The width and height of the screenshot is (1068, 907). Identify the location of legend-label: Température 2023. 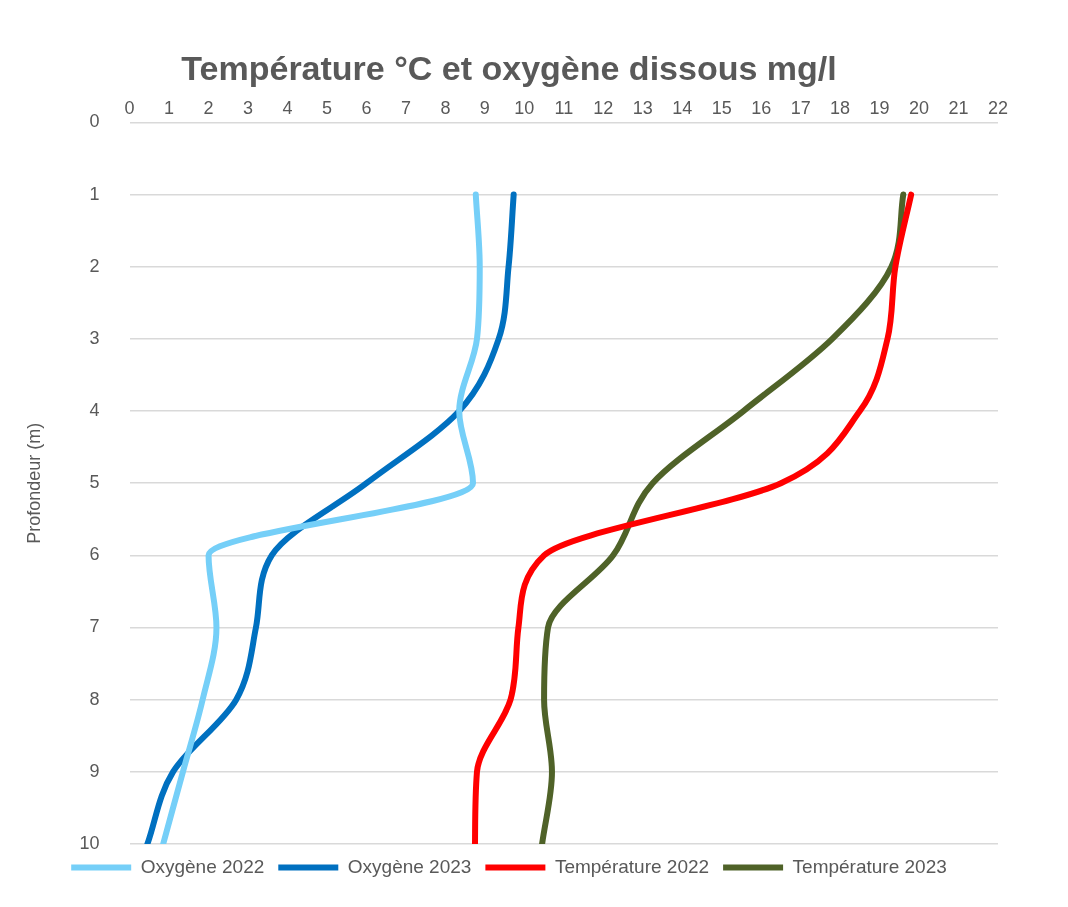
(869, 866).